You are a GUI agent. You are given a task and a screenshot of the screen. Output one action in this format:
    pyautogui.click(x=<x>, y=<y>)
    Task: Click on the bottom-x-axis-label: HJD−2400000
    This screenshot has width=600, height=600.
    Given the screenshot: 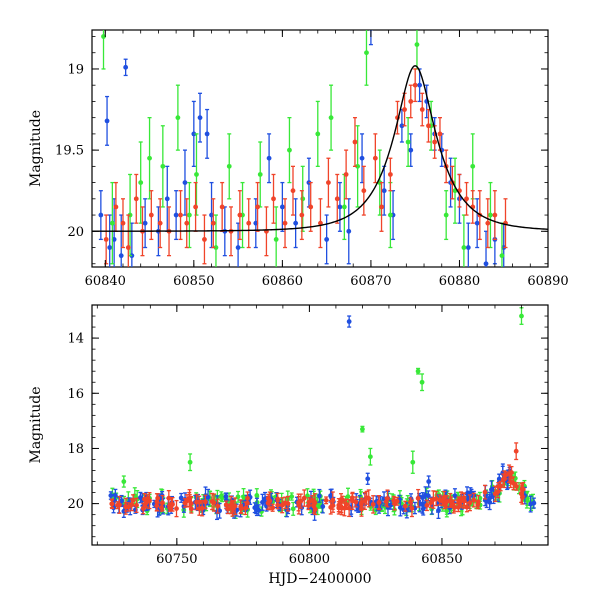 What is the action you would take?
    pyautogui.click(x=319, y=579)
    